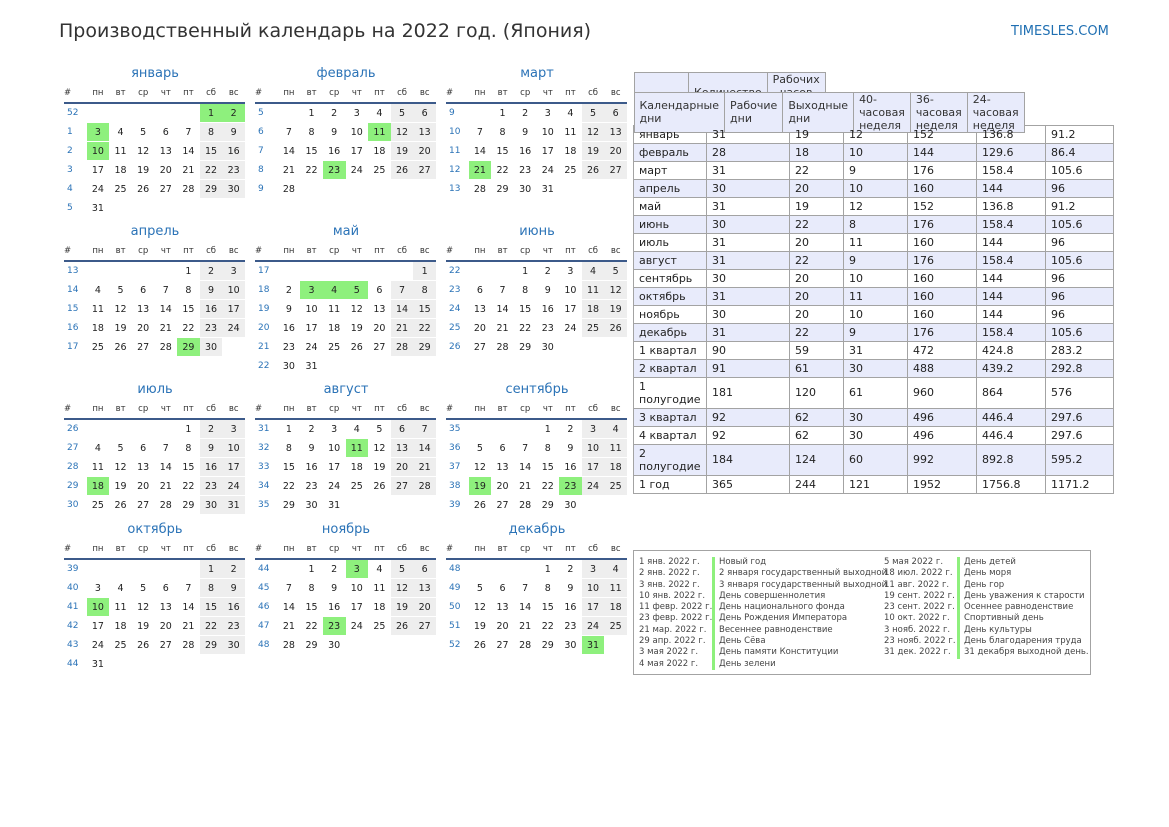 The width and height of the screenshot is (1169, 827). Describe the element at coordinates (75, 626) in the screenshot. I see `week-number: 42` at that location.